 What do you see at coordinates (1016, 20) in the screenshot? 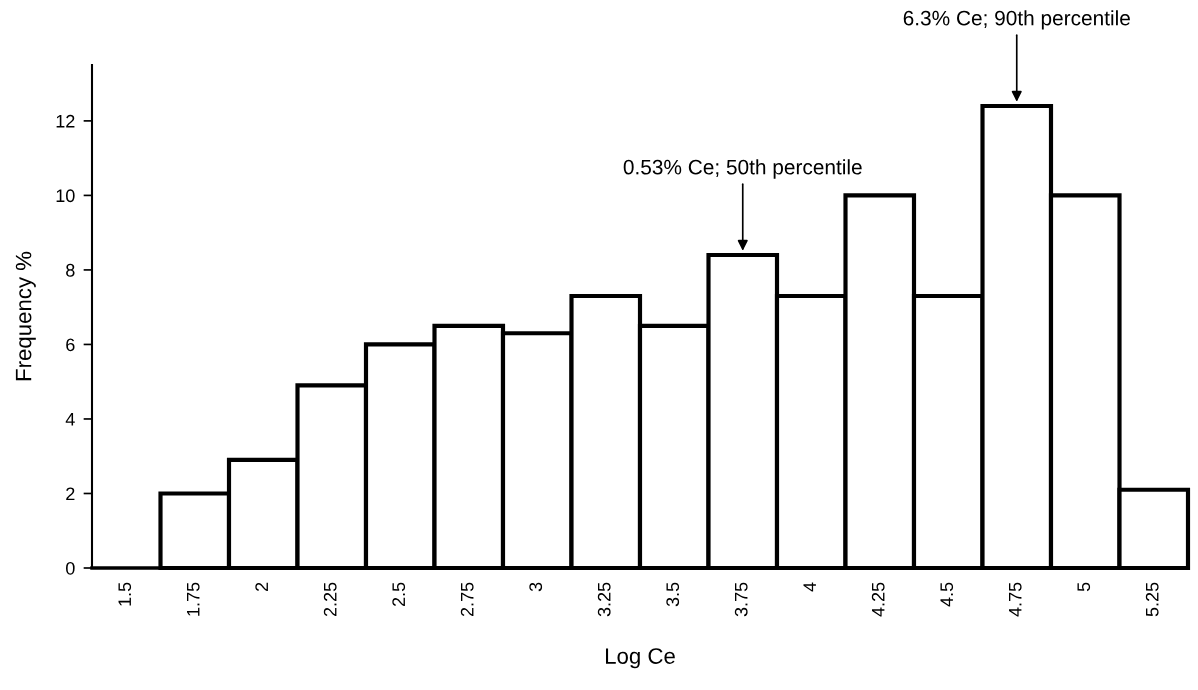
I see `annotation: 6.3% Ce; 90th percentile` at bounding box center [1016, 20].